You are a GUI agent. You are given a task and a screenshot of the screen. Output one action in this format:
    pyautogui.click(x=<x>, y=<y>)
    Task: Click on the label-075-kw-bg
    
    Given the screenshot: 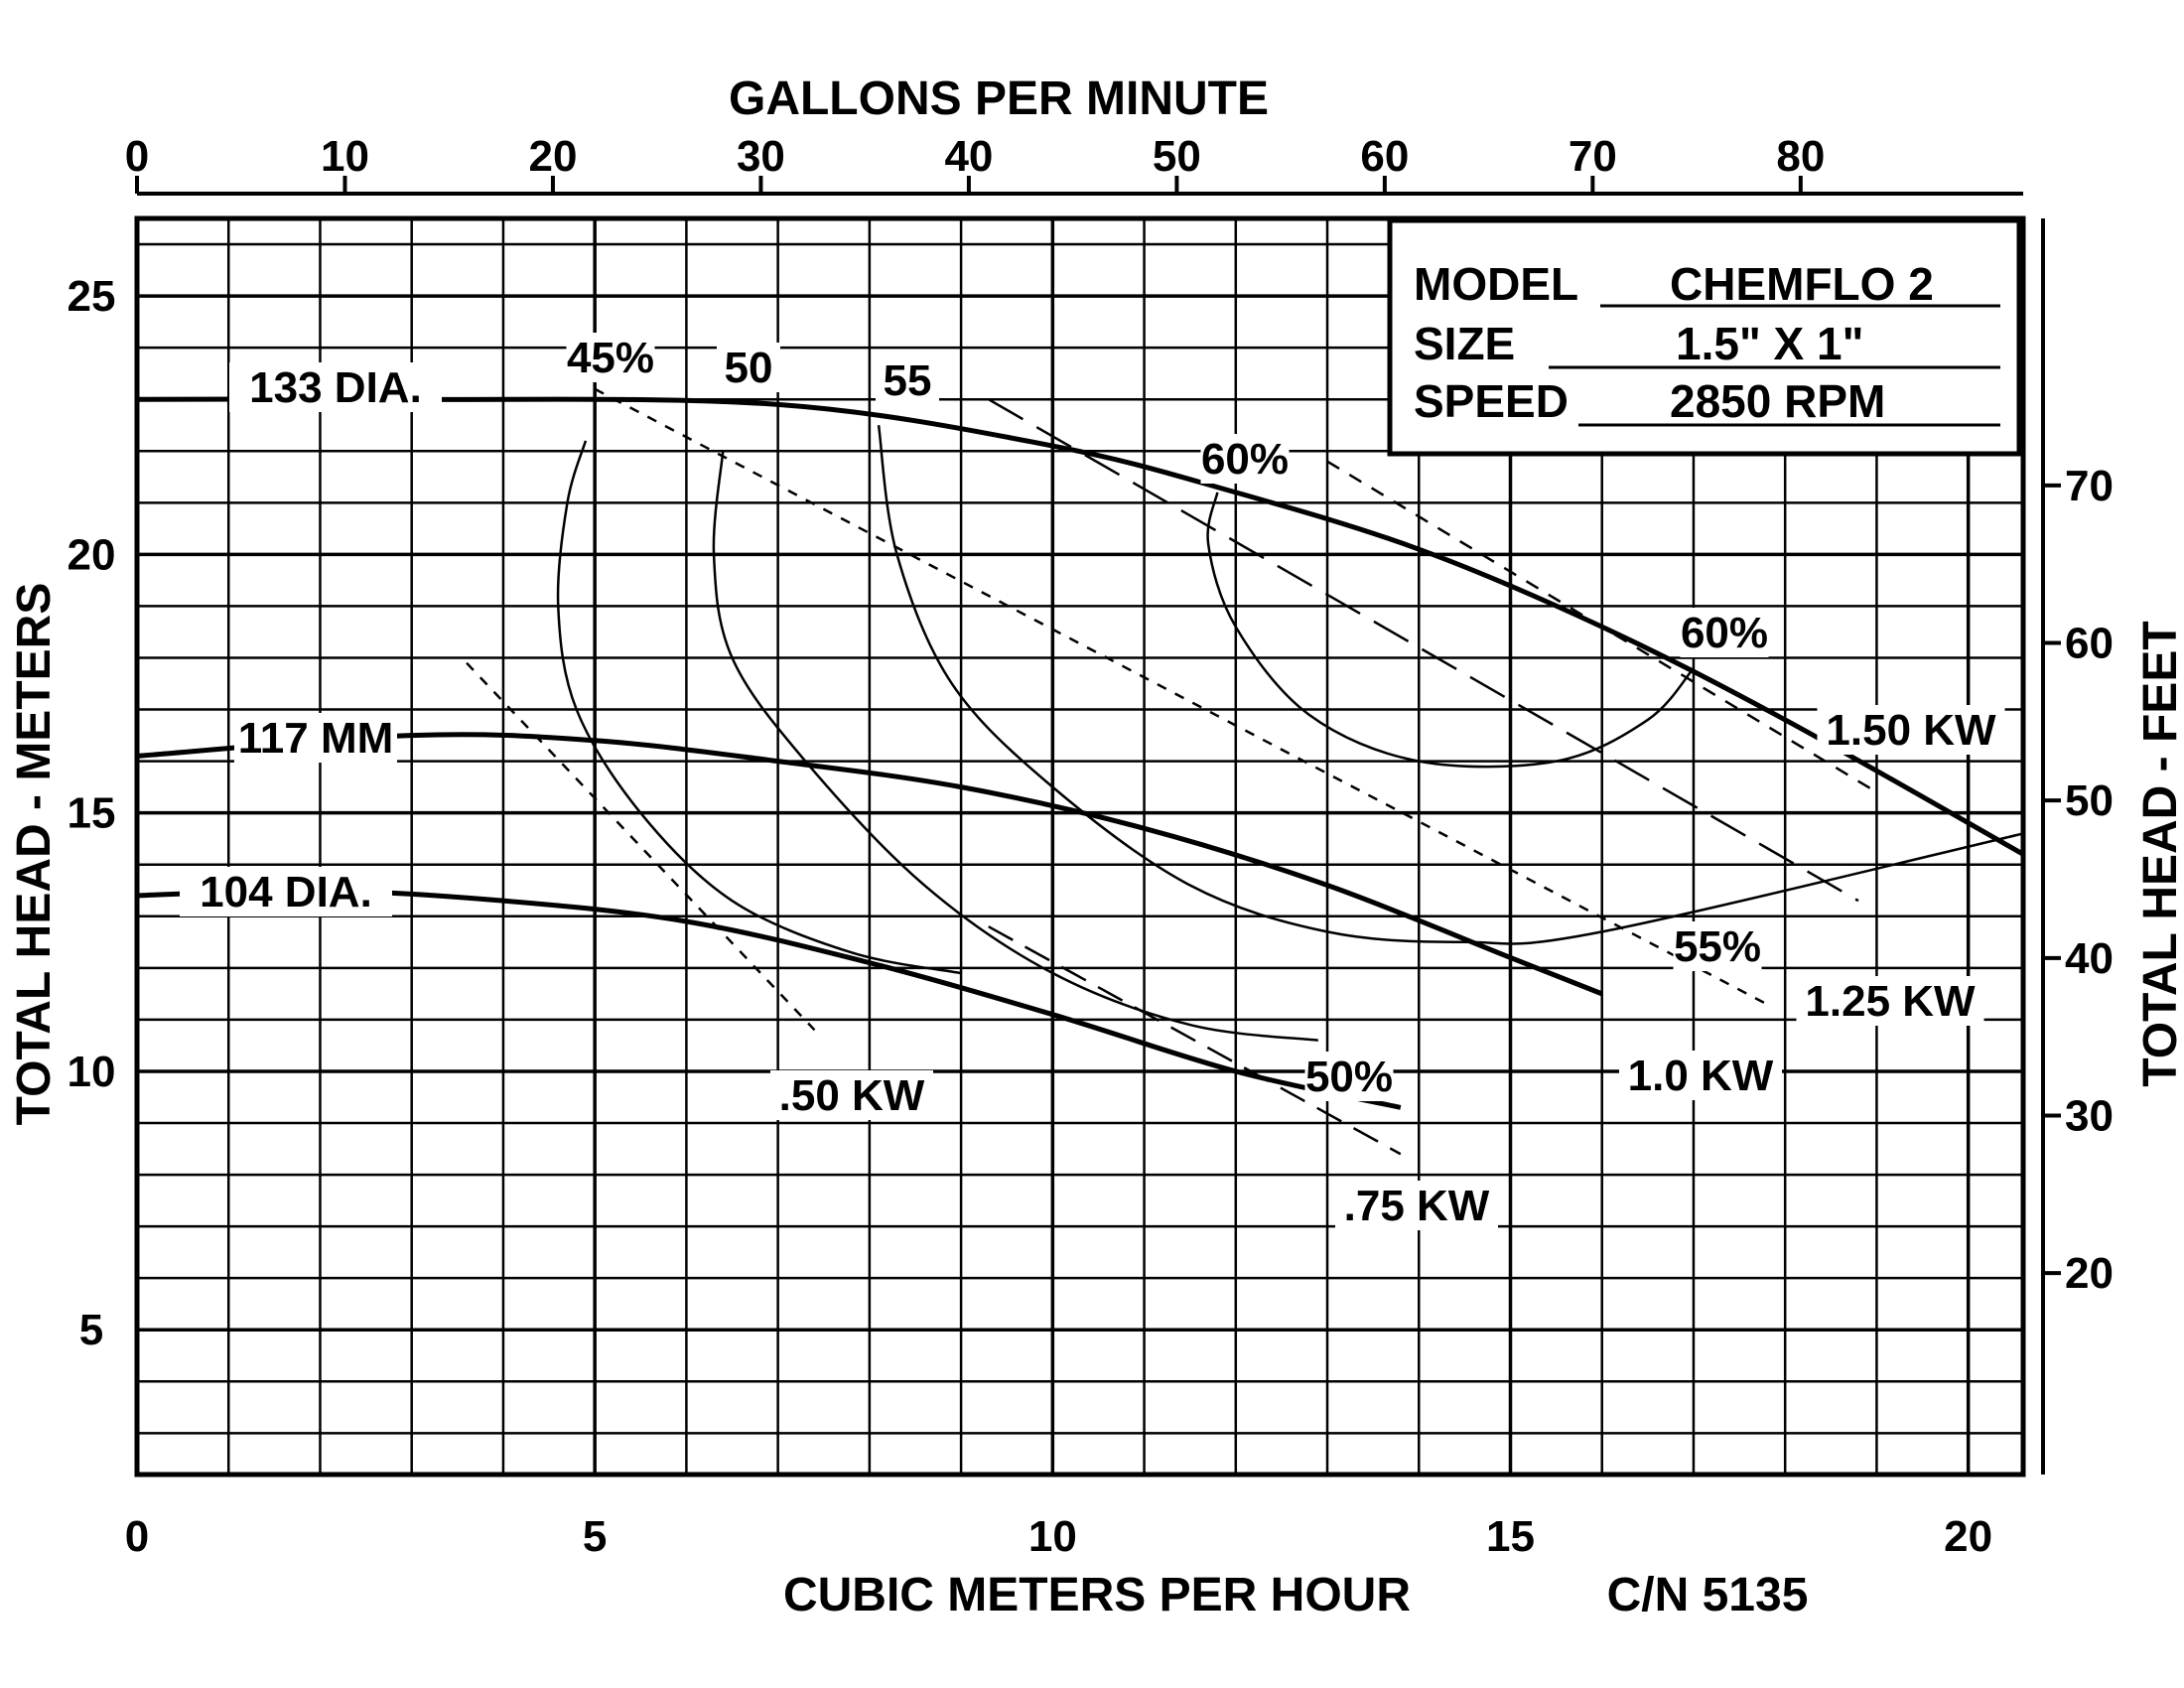 What is the action you would take?
    pyautogui.click(x=1416, y=1205)
    